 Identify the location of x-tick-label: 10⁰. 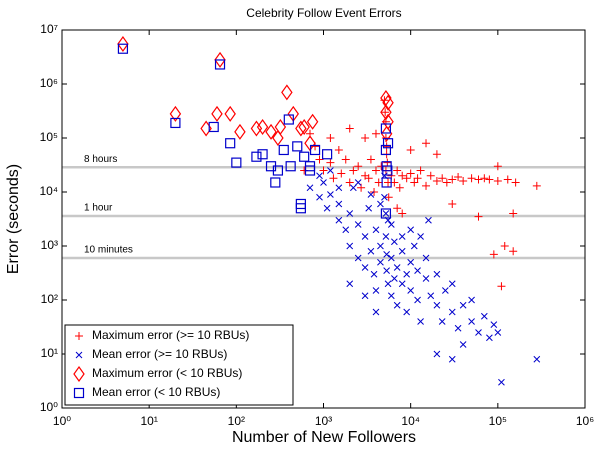
(62, 421).